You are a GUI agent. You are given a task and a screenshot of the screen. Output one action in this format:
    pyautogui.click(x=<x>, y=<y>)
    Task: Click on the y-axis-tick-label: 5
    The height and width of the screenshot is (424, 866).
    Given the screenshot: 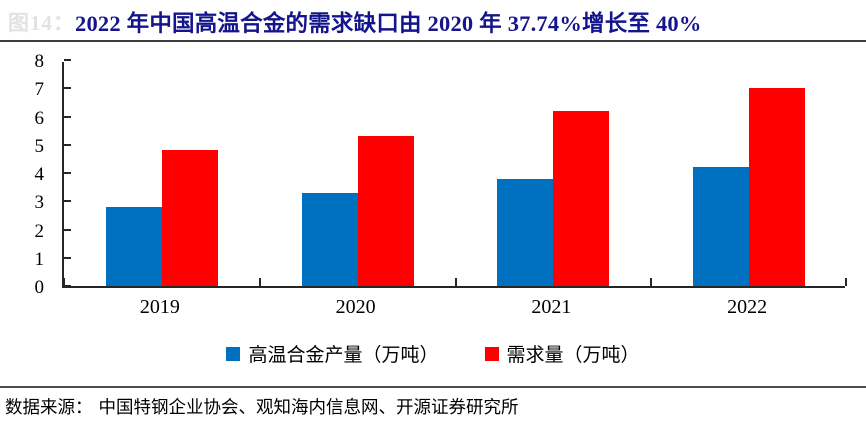 What is the action you would take?
    pyautogui.click(x=39, y=146)
    